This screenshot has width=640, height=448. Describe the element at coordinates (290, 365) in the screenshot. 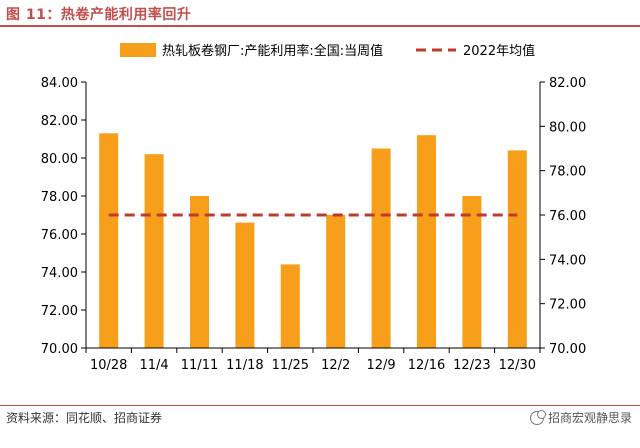

I see `x-tick-label: 11/25` at that location.